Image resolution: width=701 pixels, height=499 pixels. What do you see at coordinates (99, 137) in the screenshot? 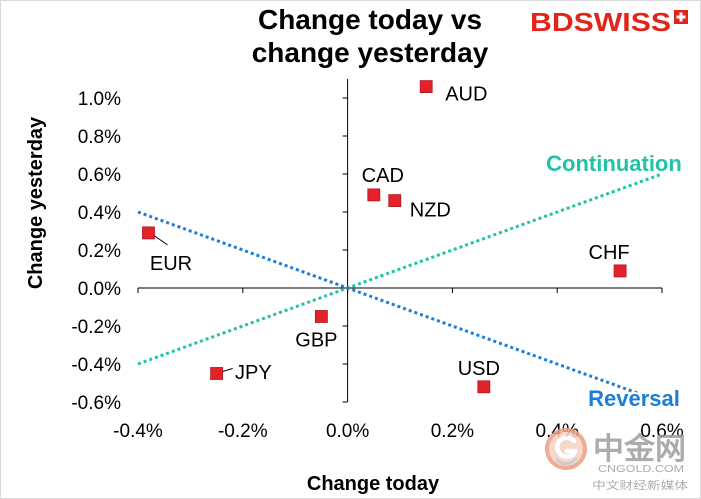
I see `y-tick-label: 0.8%` at bounding box center [99, 137].